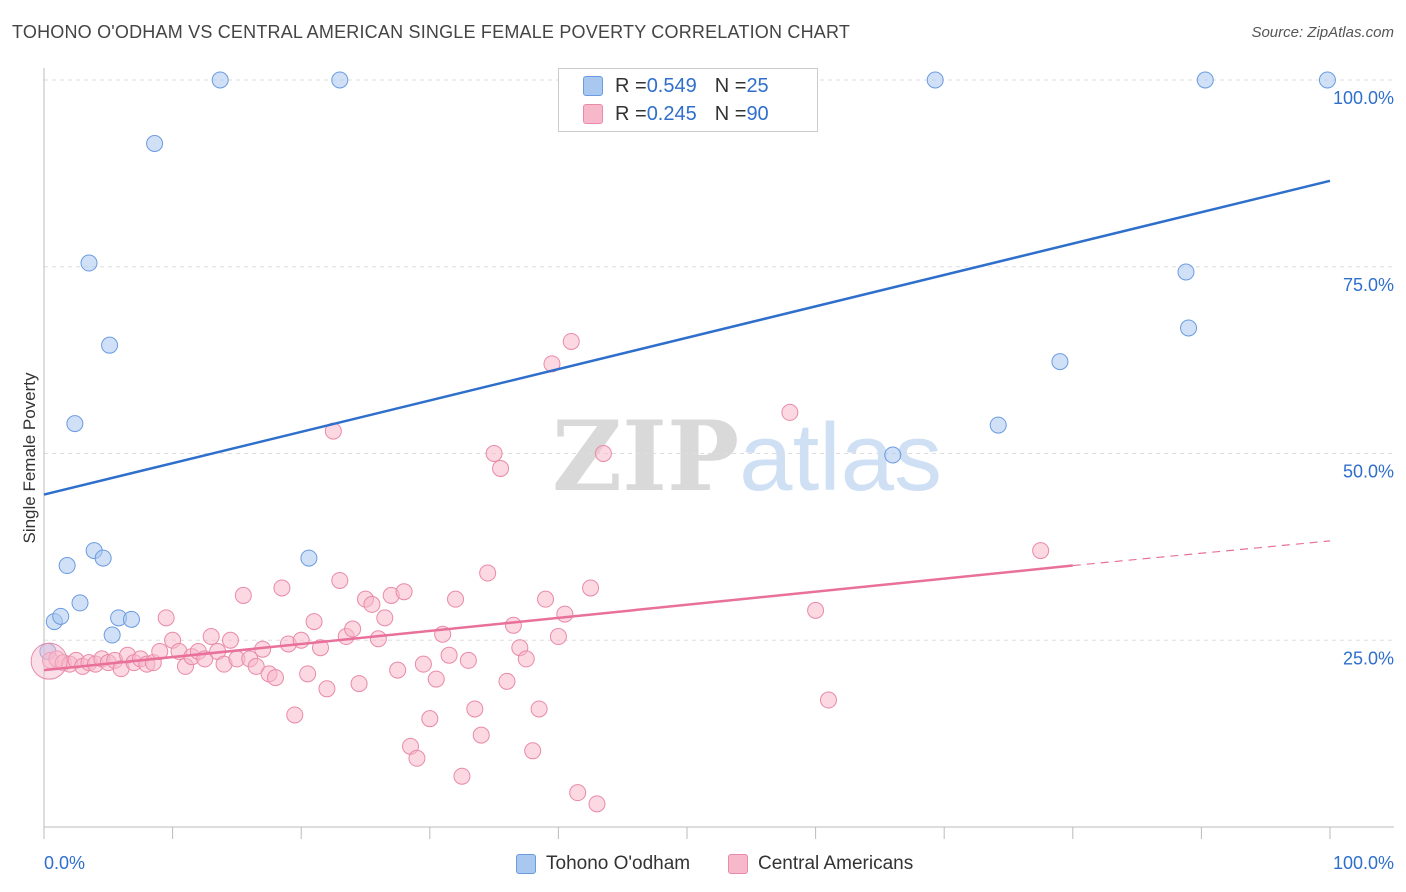  What do you see at coordinates (757, 85) in the screenshot?
I see `n-value: 25` at bounding box center [757, 85].